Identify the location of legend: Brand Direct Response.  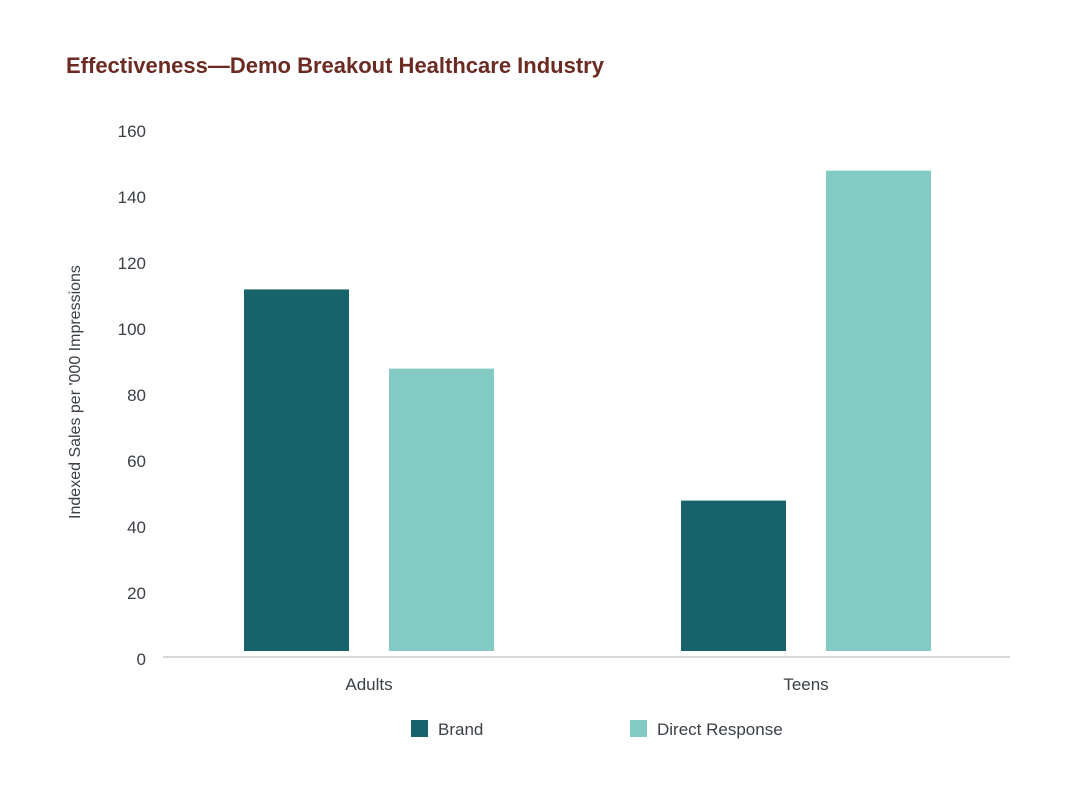
(597, 729).